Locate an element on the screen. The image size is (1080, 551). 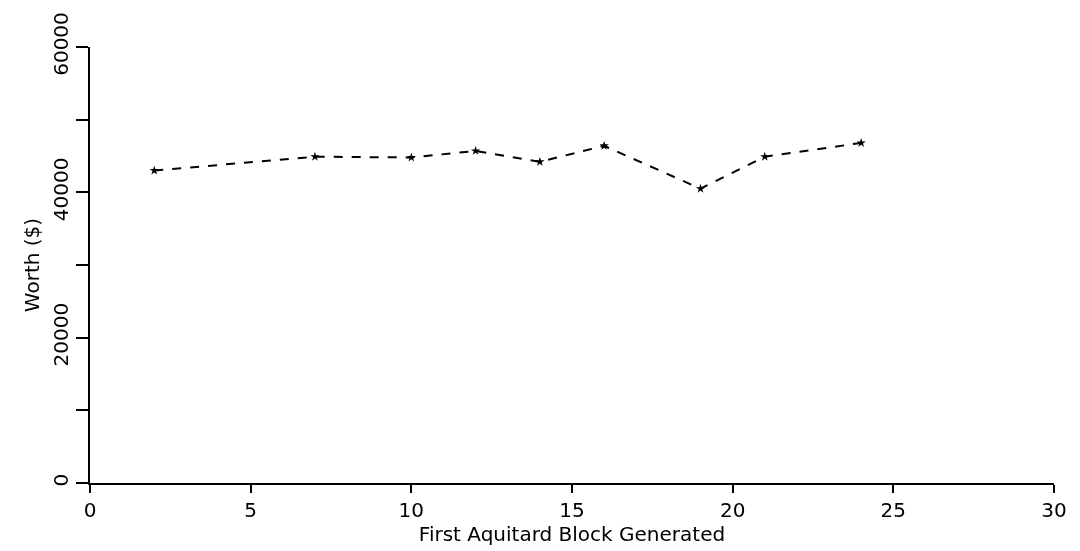
y-tick-label: 60000 is located at coordinates (61, 44).